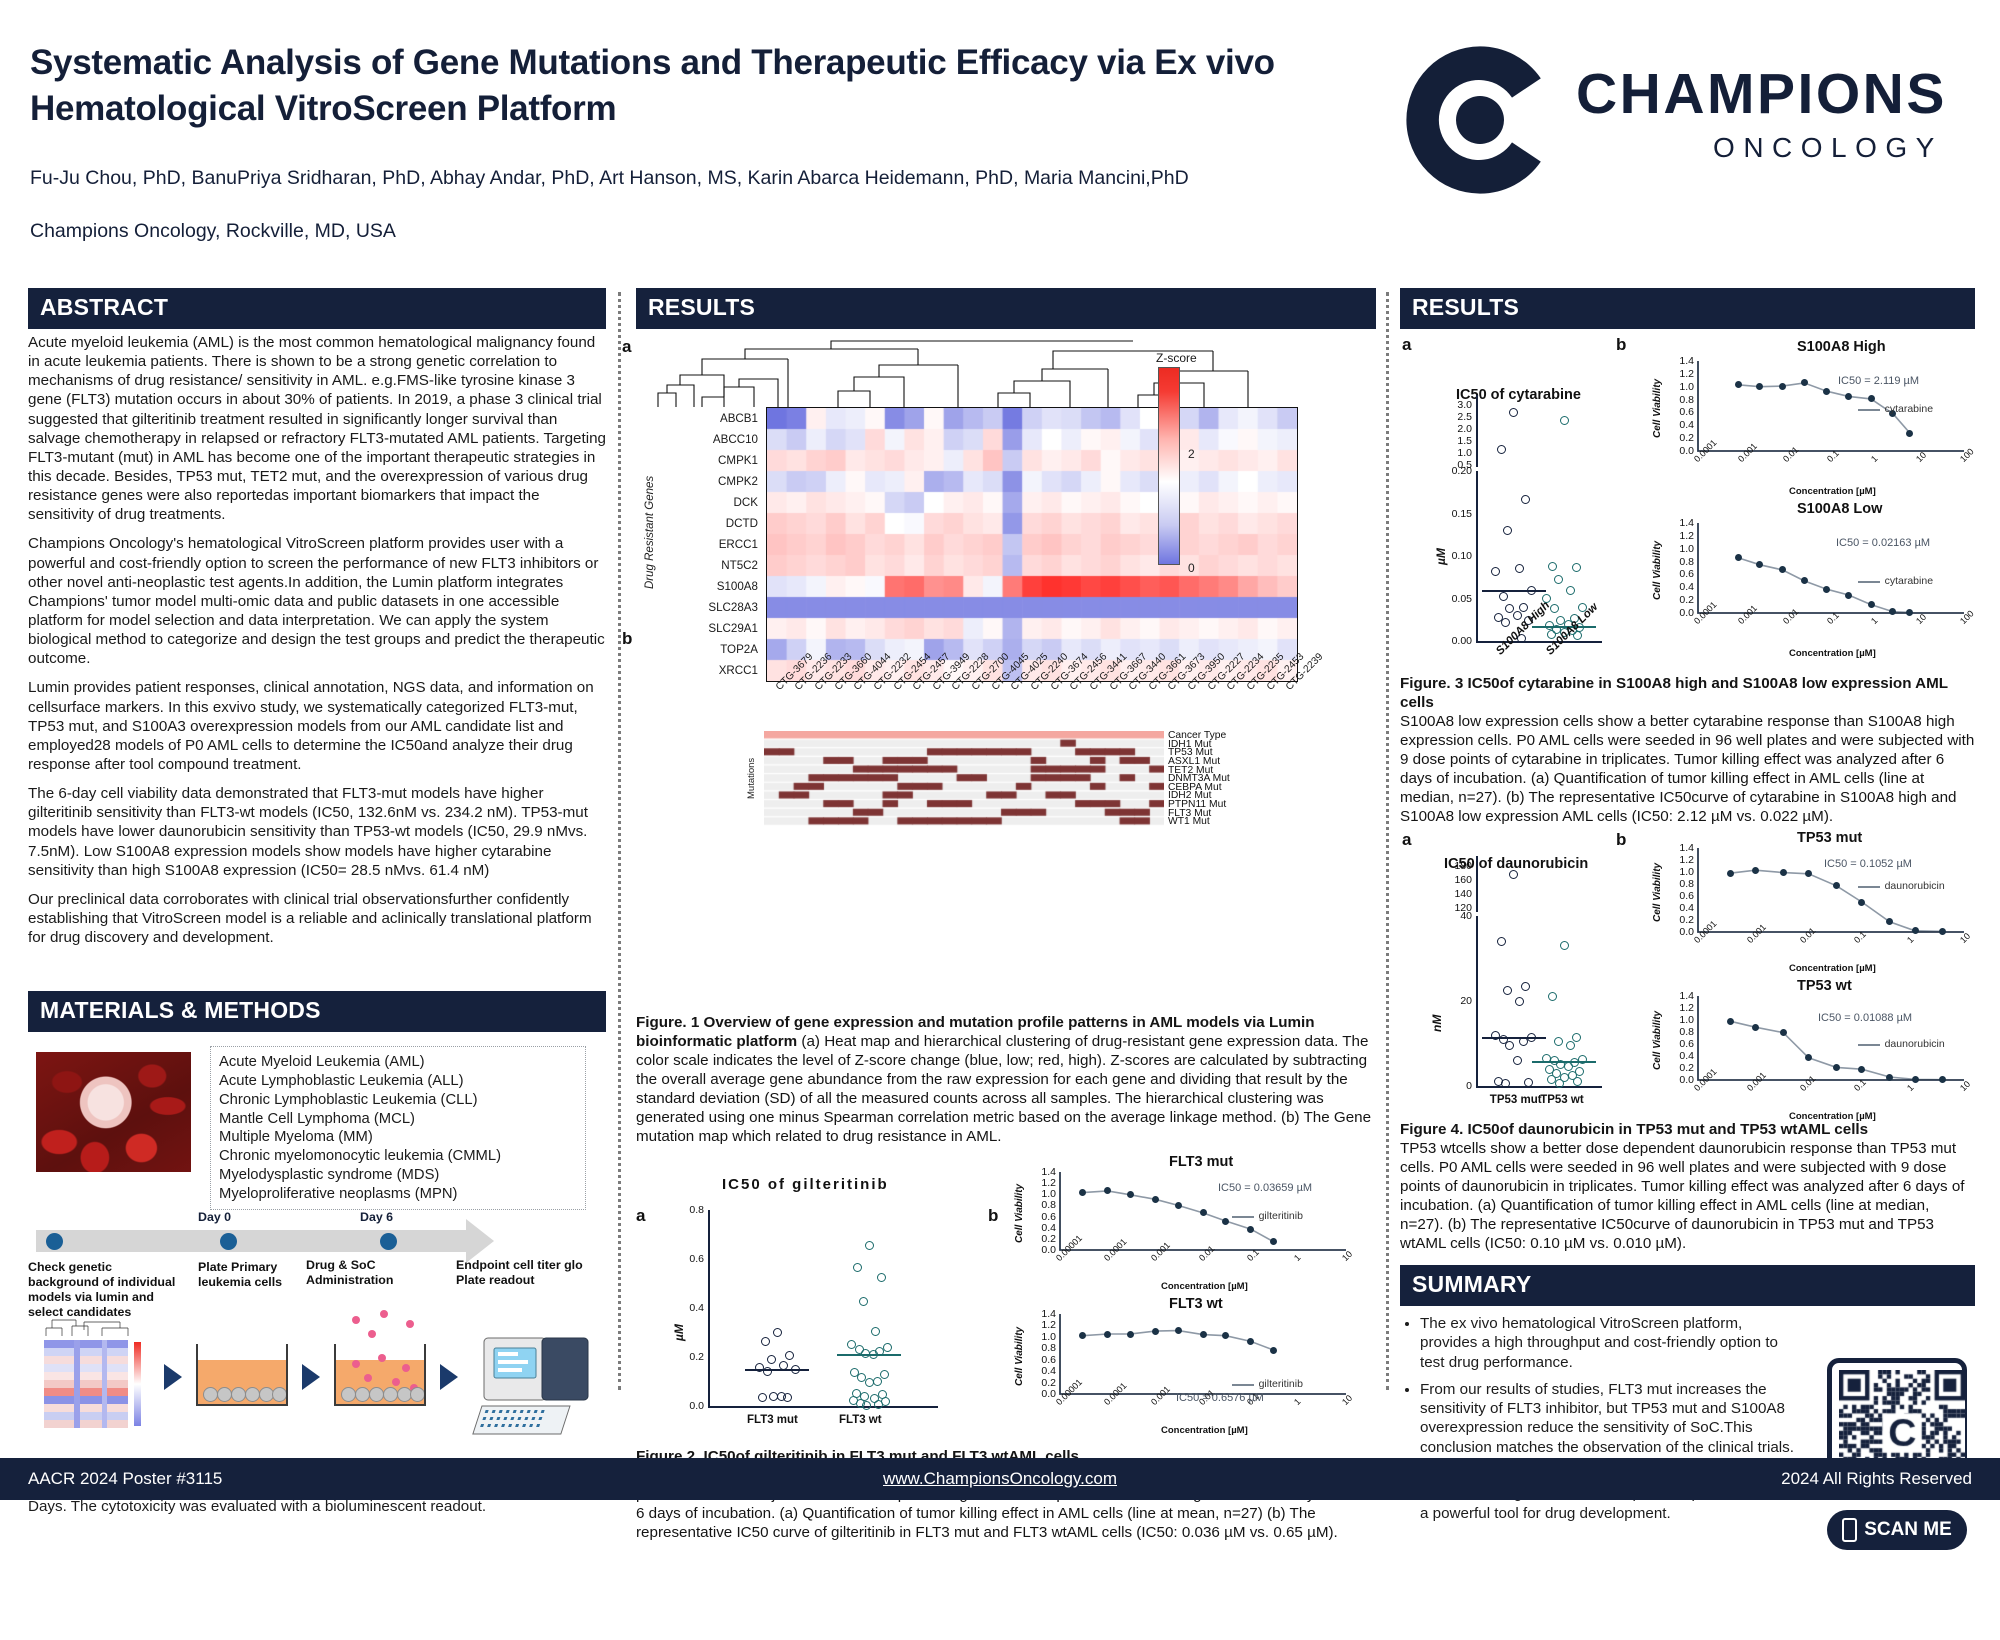 The width and height of the screenshot is (2000, 1640). Describe the element at coordinates (1687, 308) in the screenshot. I see `results-heading-right: RESULTS` at that location.